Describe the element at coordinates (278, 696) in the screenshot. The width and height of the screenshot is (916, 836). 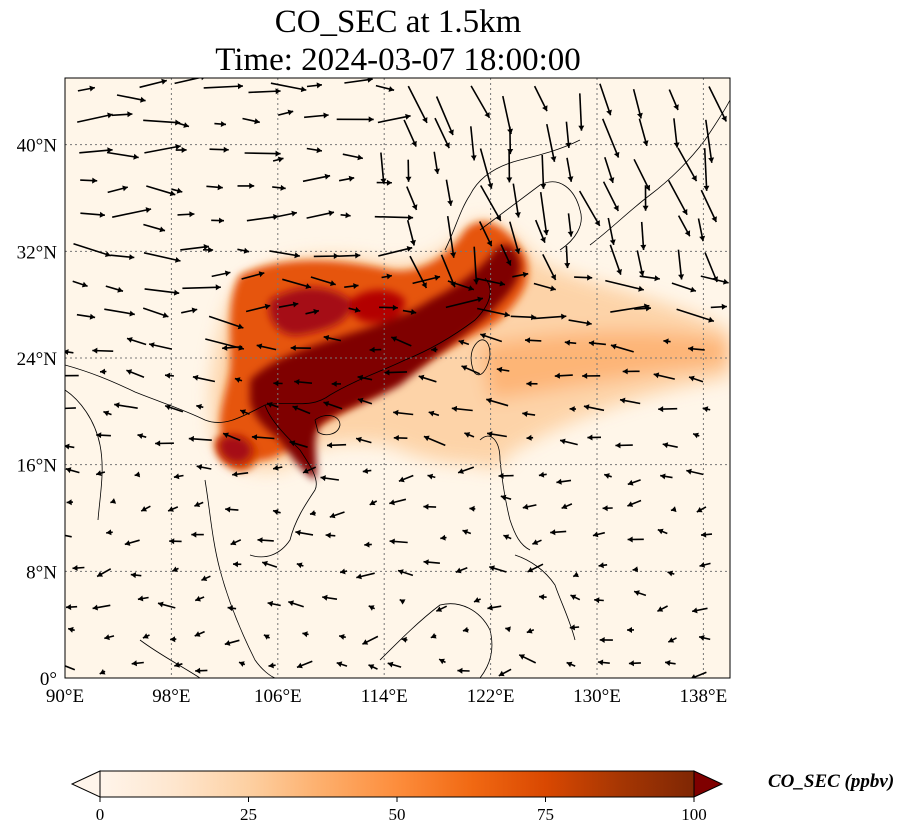
I see `lon-tick-label: 106°E` at that location.